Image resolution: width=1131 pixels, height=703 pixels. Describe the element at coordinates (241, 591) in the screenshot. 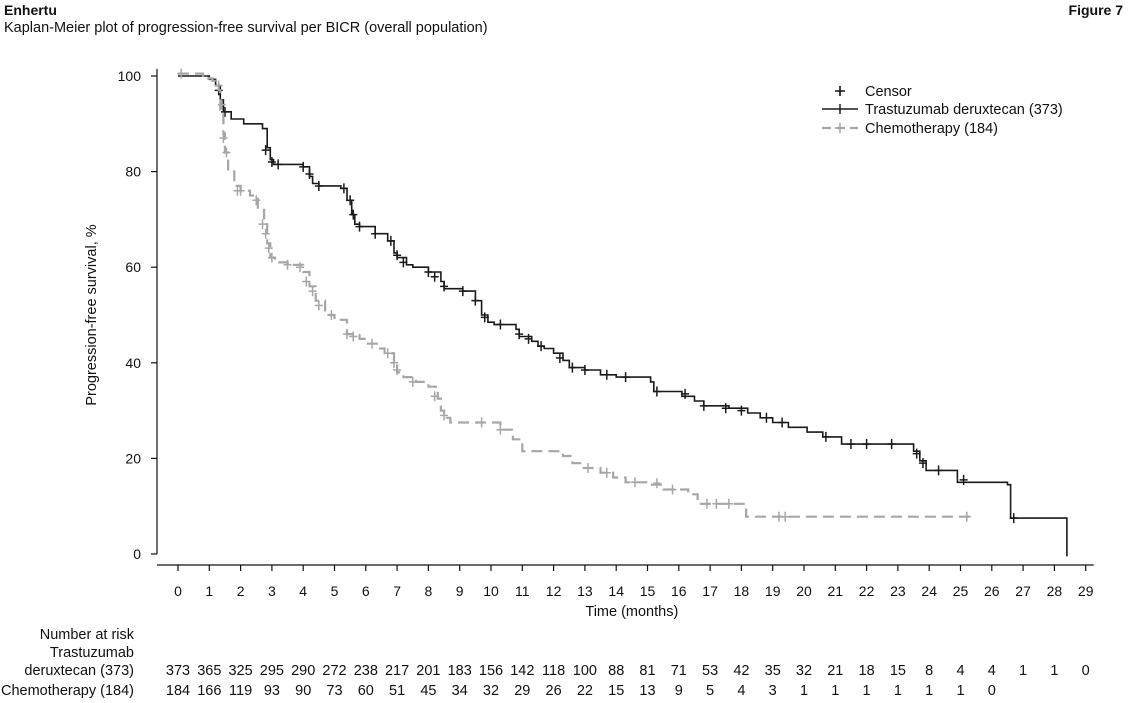

I see `x-tick-label: 2` at that location.